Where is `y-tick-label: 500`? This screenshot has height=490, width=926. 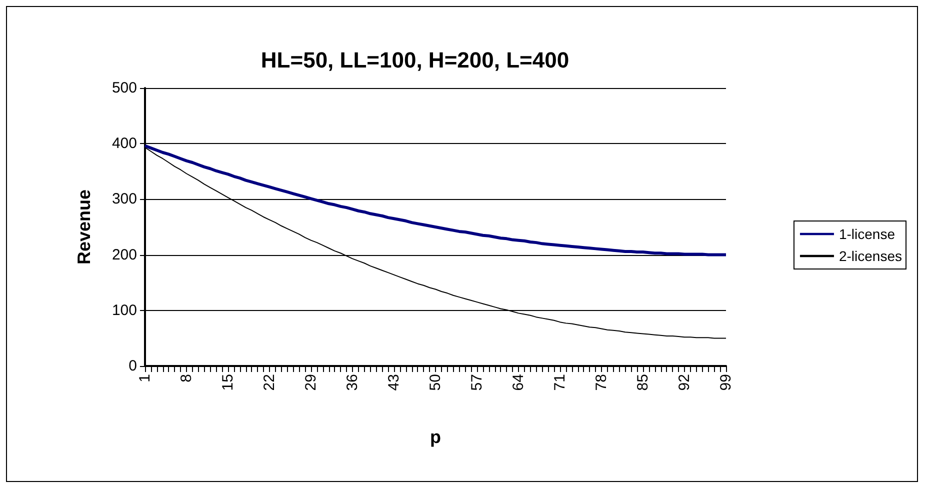 y-tick-label: 500 is located at coordinates (124, 88).